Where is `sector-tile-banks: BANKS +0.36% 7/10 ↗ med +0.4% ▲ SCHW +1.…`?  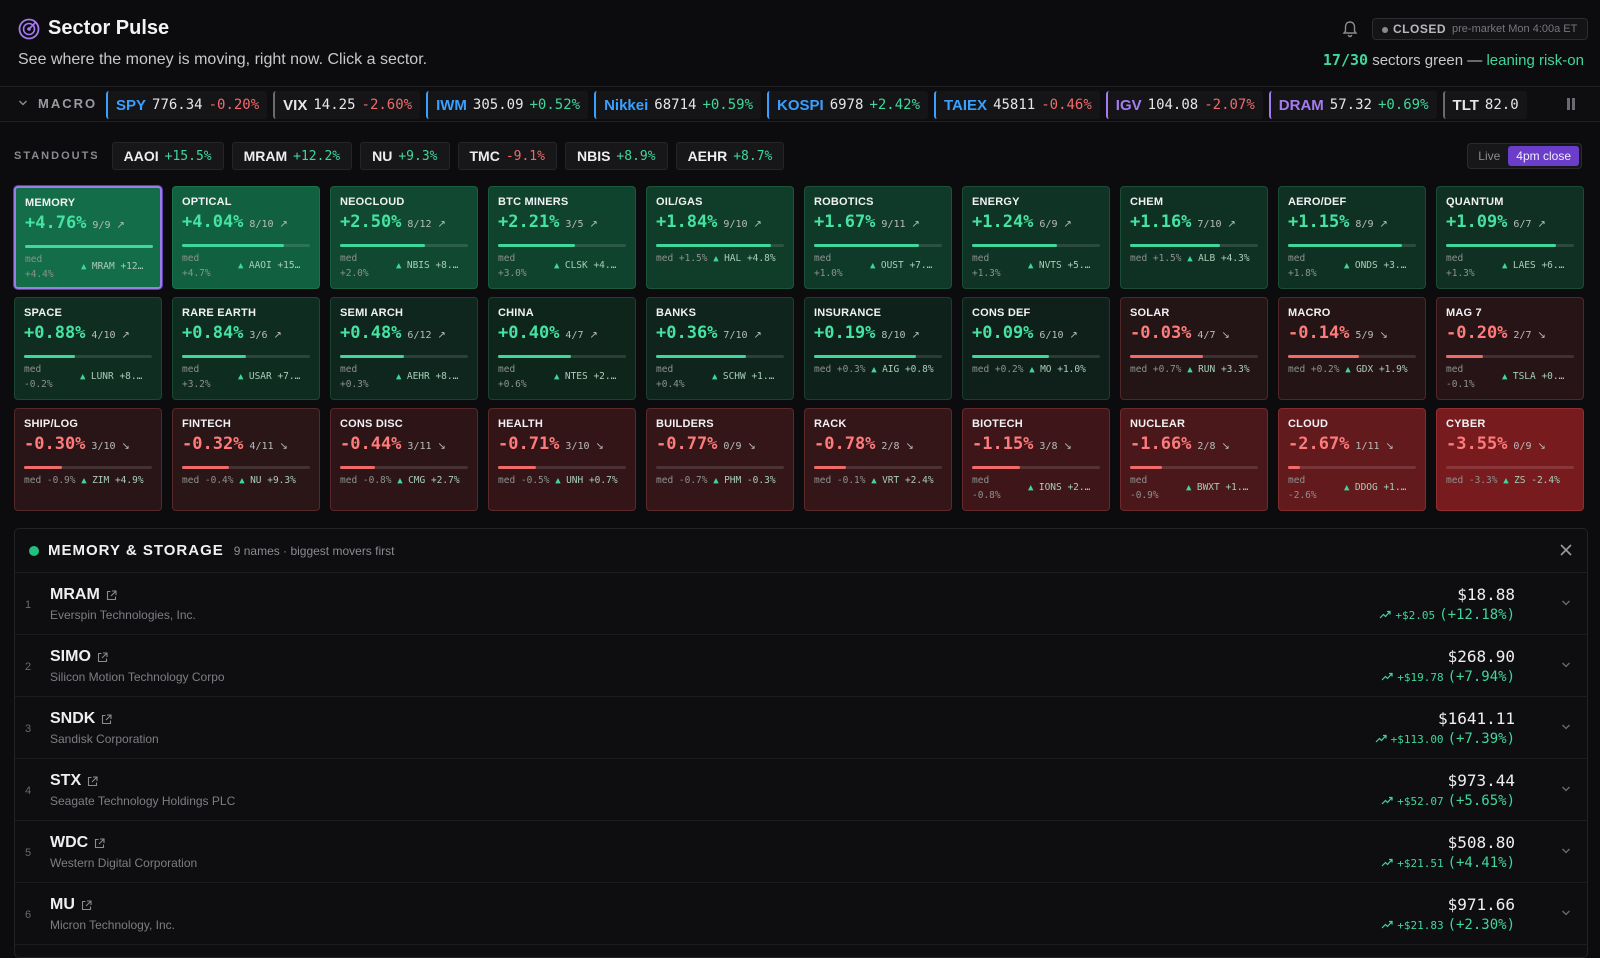 sector-tile-banks: BANKS +0.36% 7/10 ↗ med +0.4% ▲ SCHW +1.… is located at coordinates (720, 348).